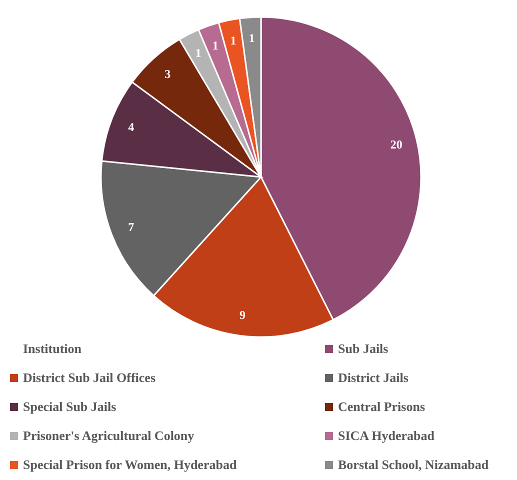 This screenshot has height=480, width=517. I want to click on legend-label: Special Sub Jails, so click(69, 407).